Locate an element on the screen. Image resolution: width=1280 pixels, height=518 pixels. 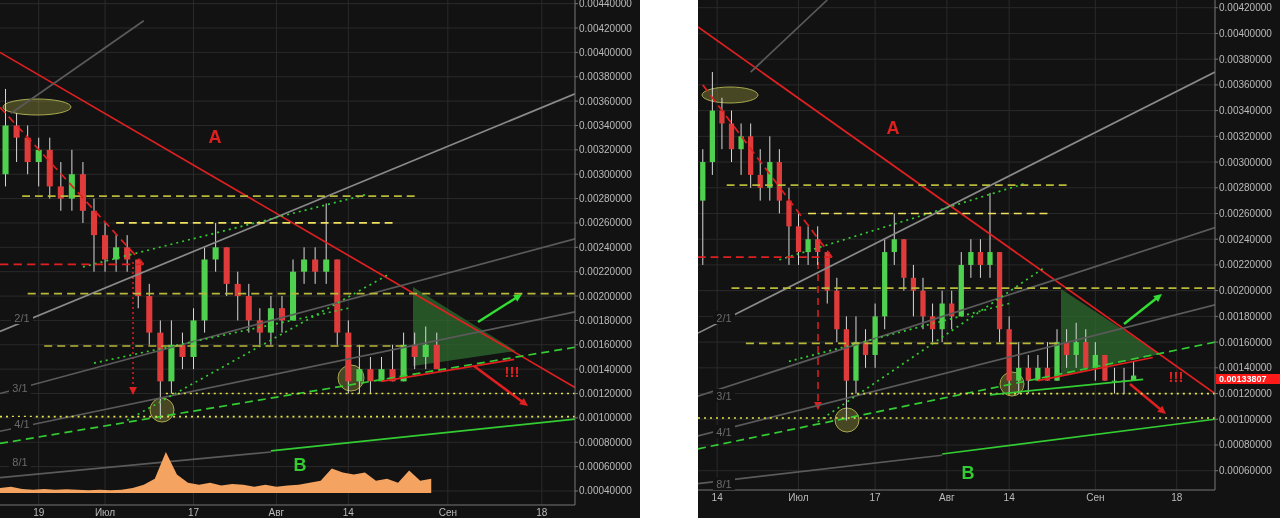
x-tick-label: 19 is located at coordinates (39, 512).